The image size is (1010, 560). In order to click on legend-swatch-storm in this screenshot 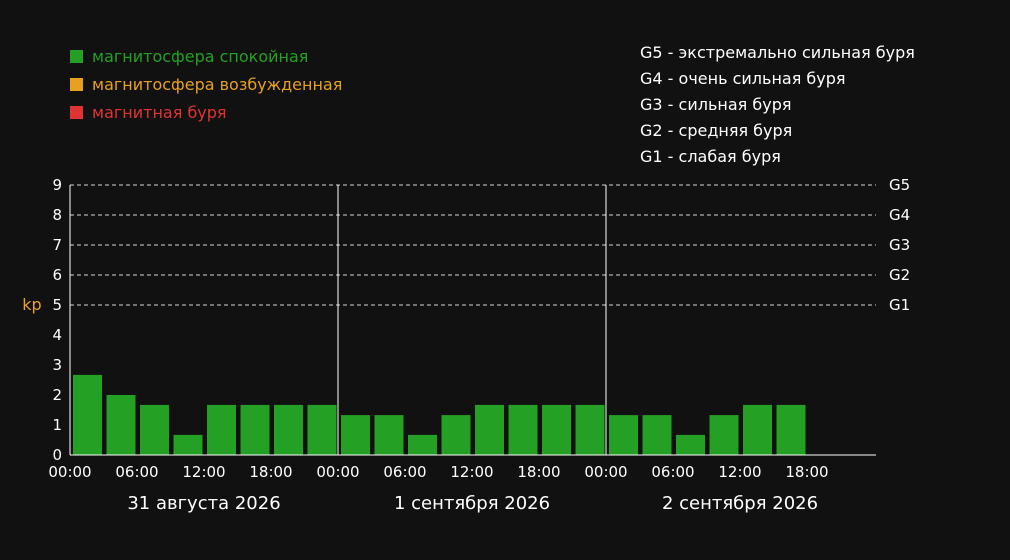, I will do `click(76, 112)`.